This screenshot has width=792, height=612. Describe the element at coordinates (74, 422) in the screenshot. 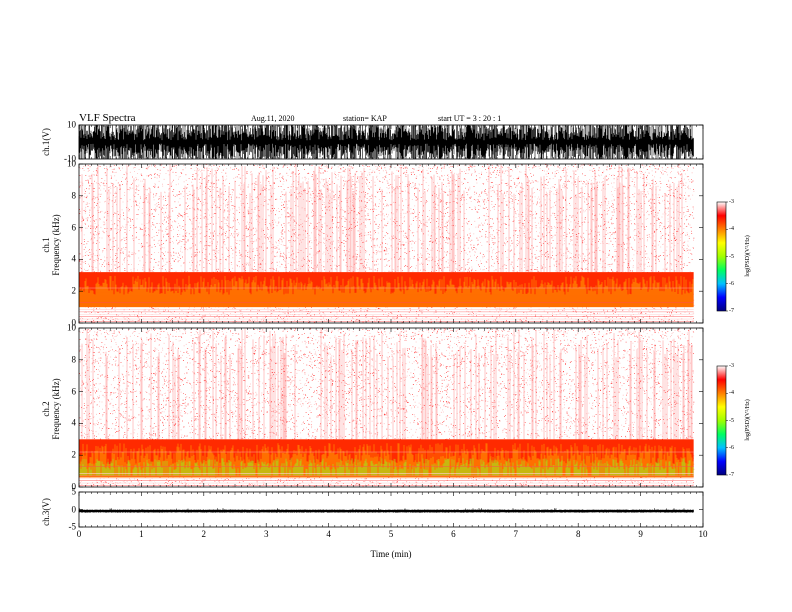

I see `ch2-spectrogram-ytick-label: 4` at that location.